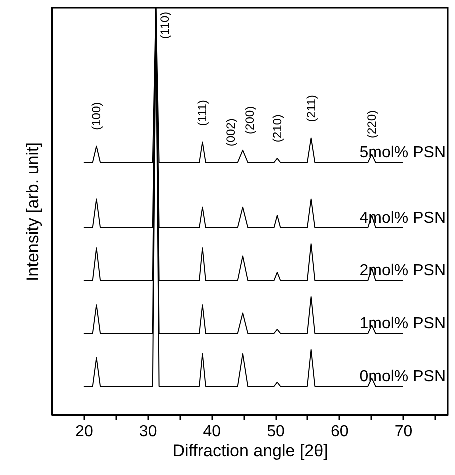 The image size is (455, 475). What do you see at coordinates (311, 108) in the screenshot?
I see `annotation: (211)` at bounding box center [311, 108].